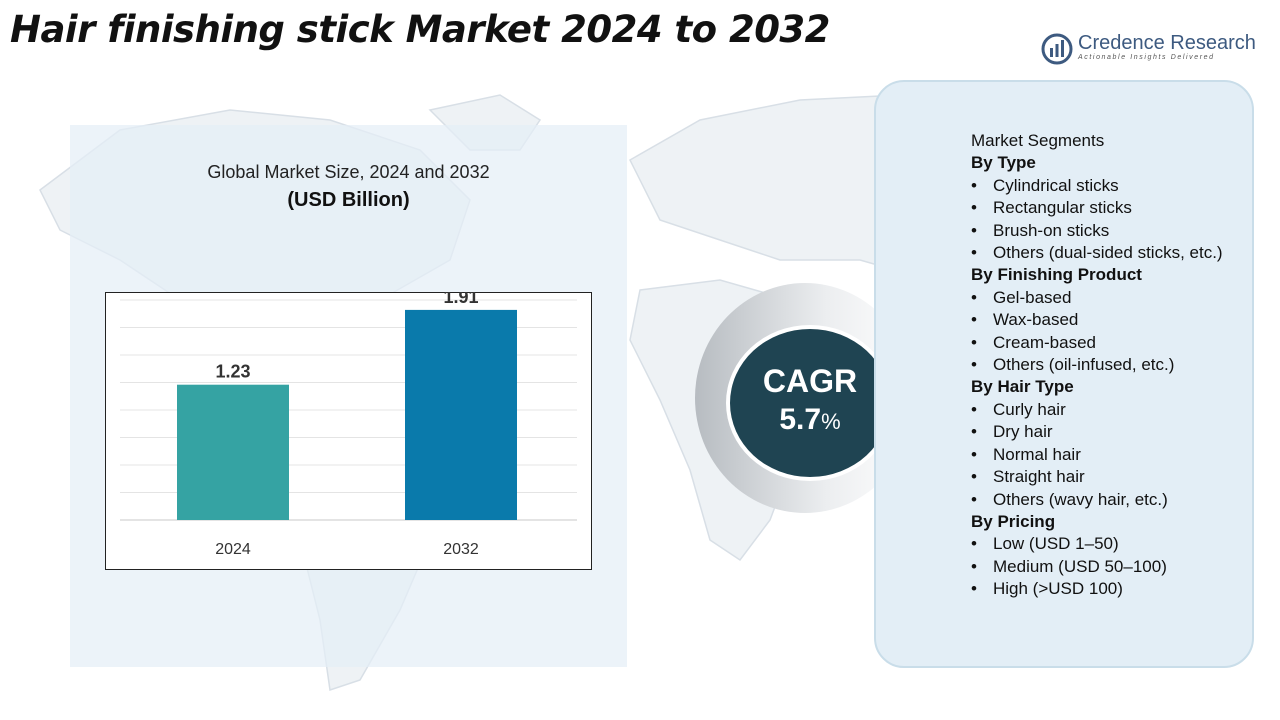  What do you see at coordinates (461, 549) in the screenshot?
I see `x-tick-2032: 2032` at bounding box center [461, 549].